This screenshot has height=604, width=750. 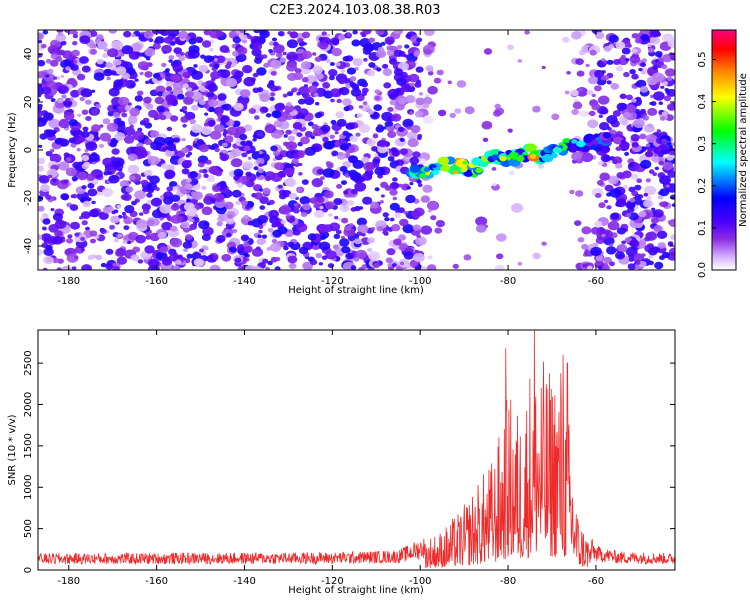 What do you see at coordinates (702, 270) in the screenshot?
I see `colorbar-tick-label: 0.0` at bounding box center [702, 270].